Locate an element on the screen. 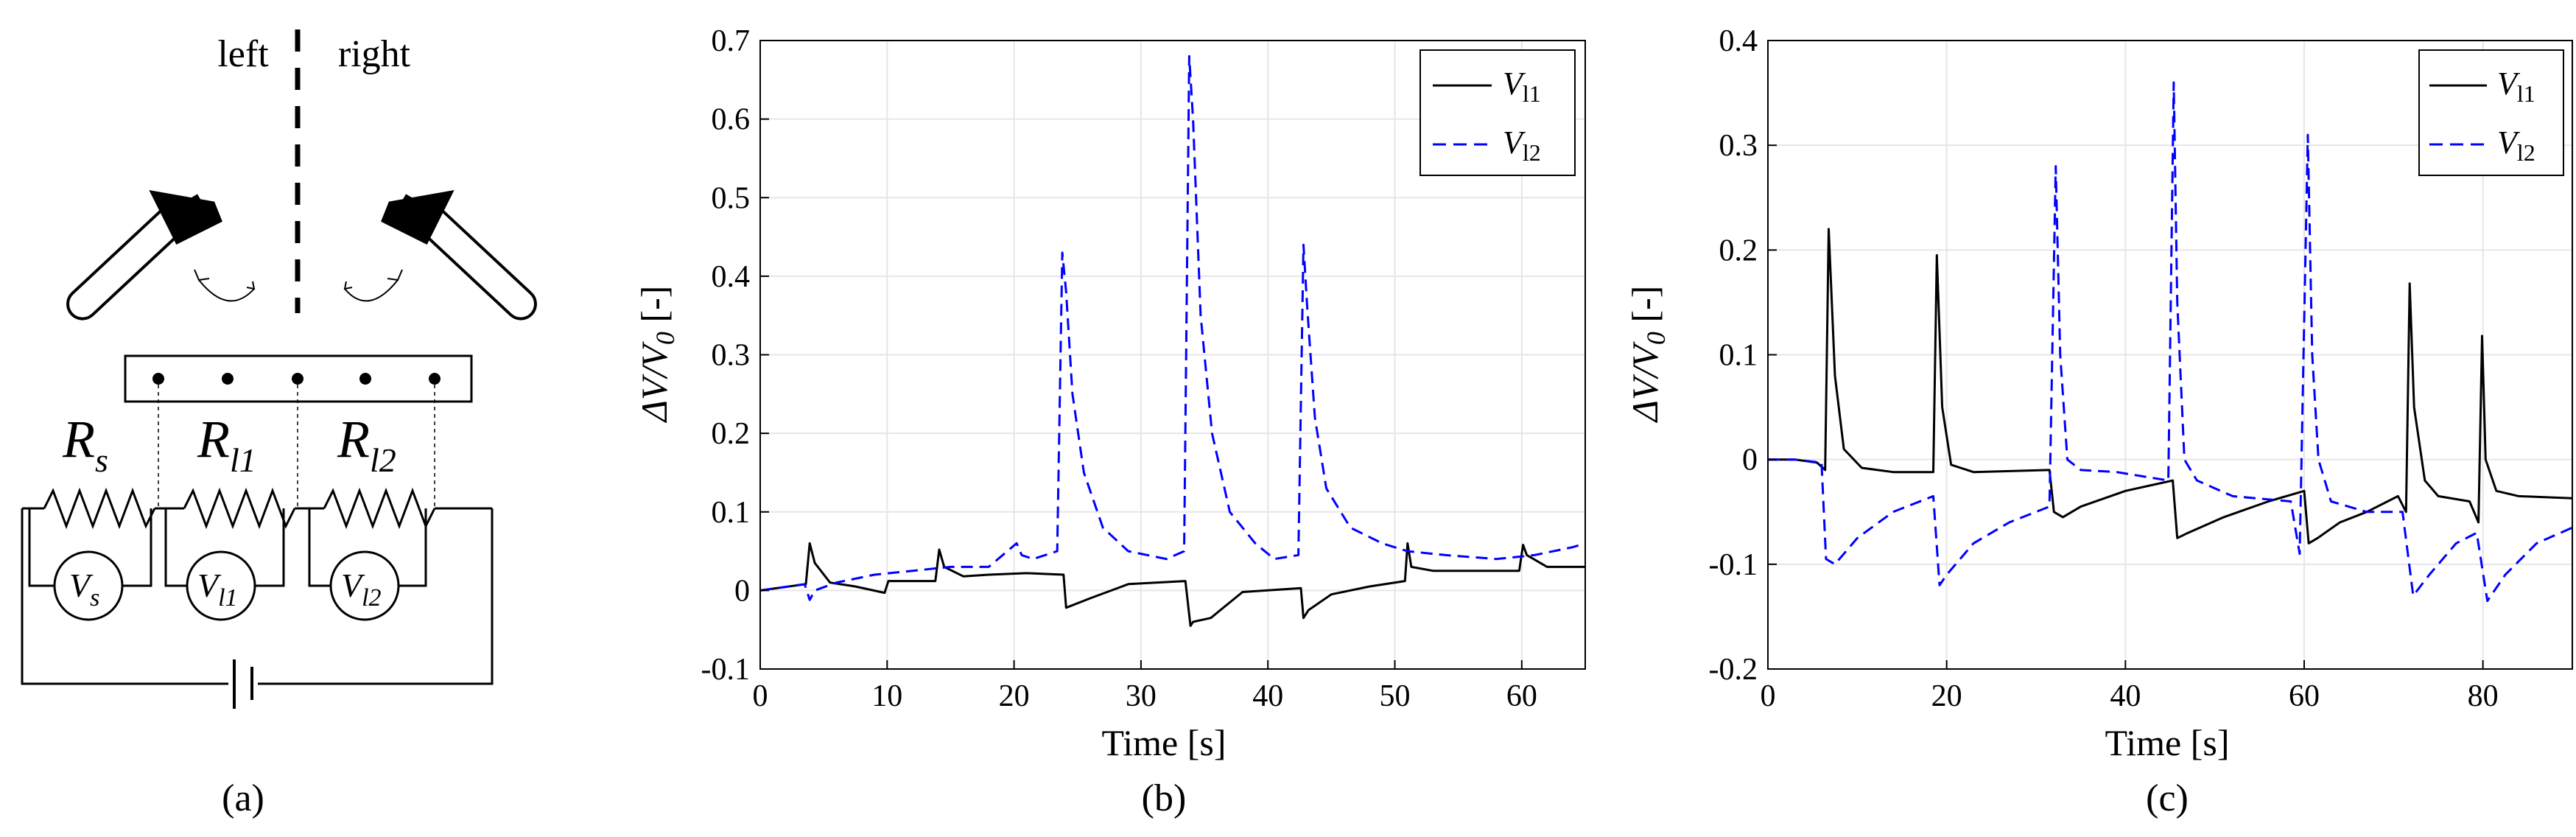  c-legend-label-l2: Vl2 is located at coordinates (2516, 146).